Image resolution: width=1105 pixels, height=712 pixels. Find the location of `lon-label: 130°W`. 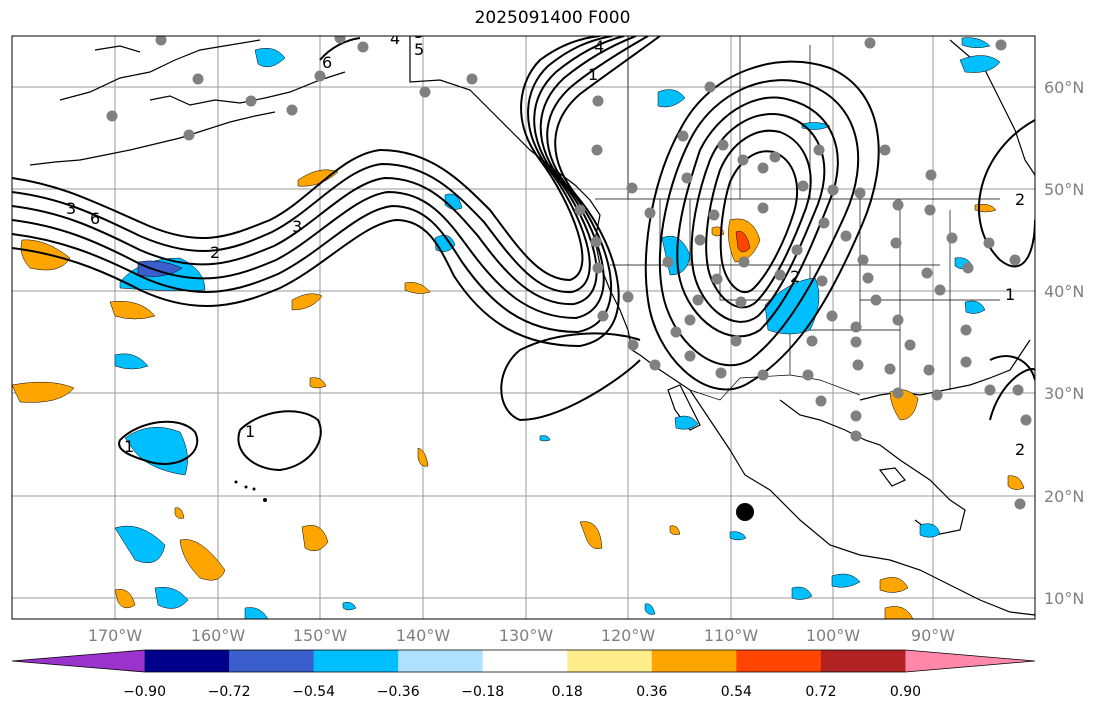

lon-label: 130°W is located at coordinates (526, 635).